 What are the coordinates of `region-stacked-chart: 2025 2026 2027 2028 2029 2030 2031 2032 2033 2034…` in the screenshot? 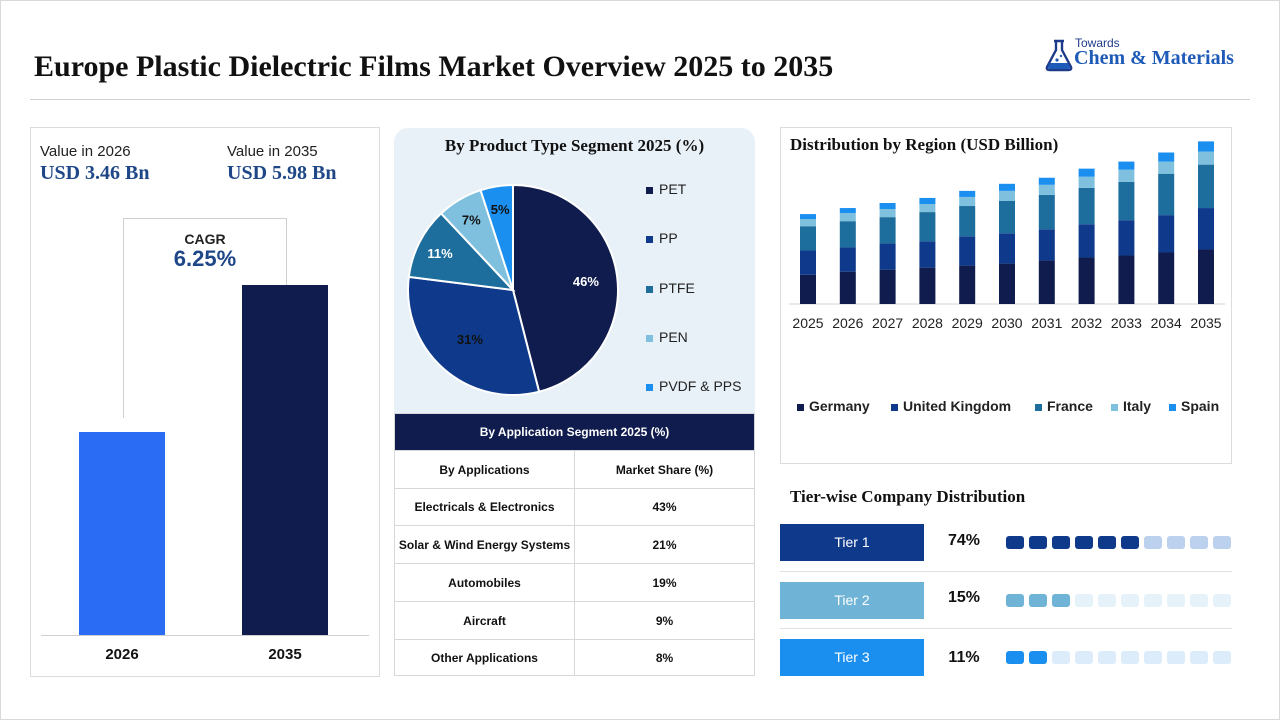 It's located at (1007, 236).